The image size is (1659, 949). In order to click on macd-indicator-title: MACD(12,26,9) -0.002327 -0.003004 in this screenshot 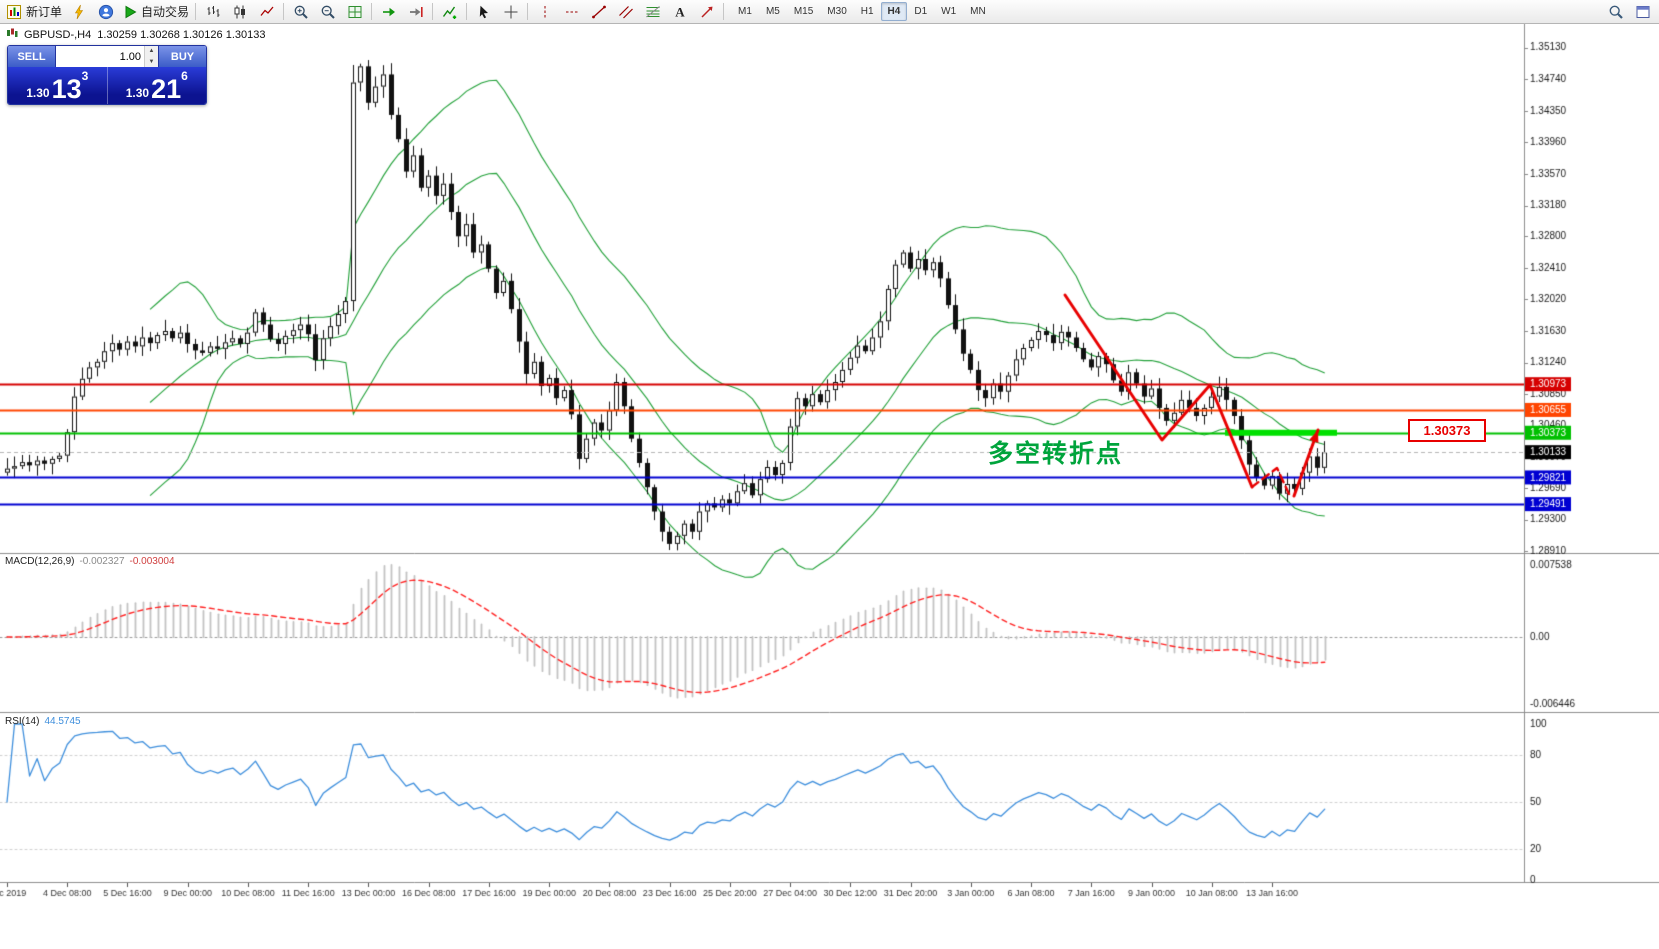, I will do `click(90, 561)`.